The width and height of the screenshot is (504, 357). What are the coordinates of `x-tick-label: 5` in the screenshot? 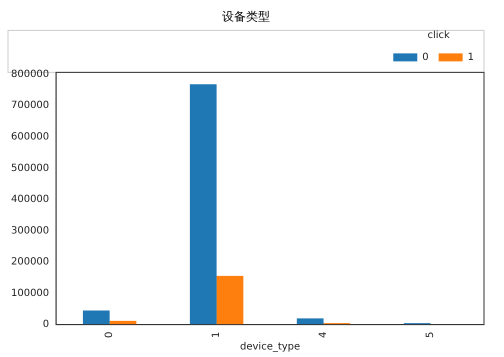 It's located at (430, 335).